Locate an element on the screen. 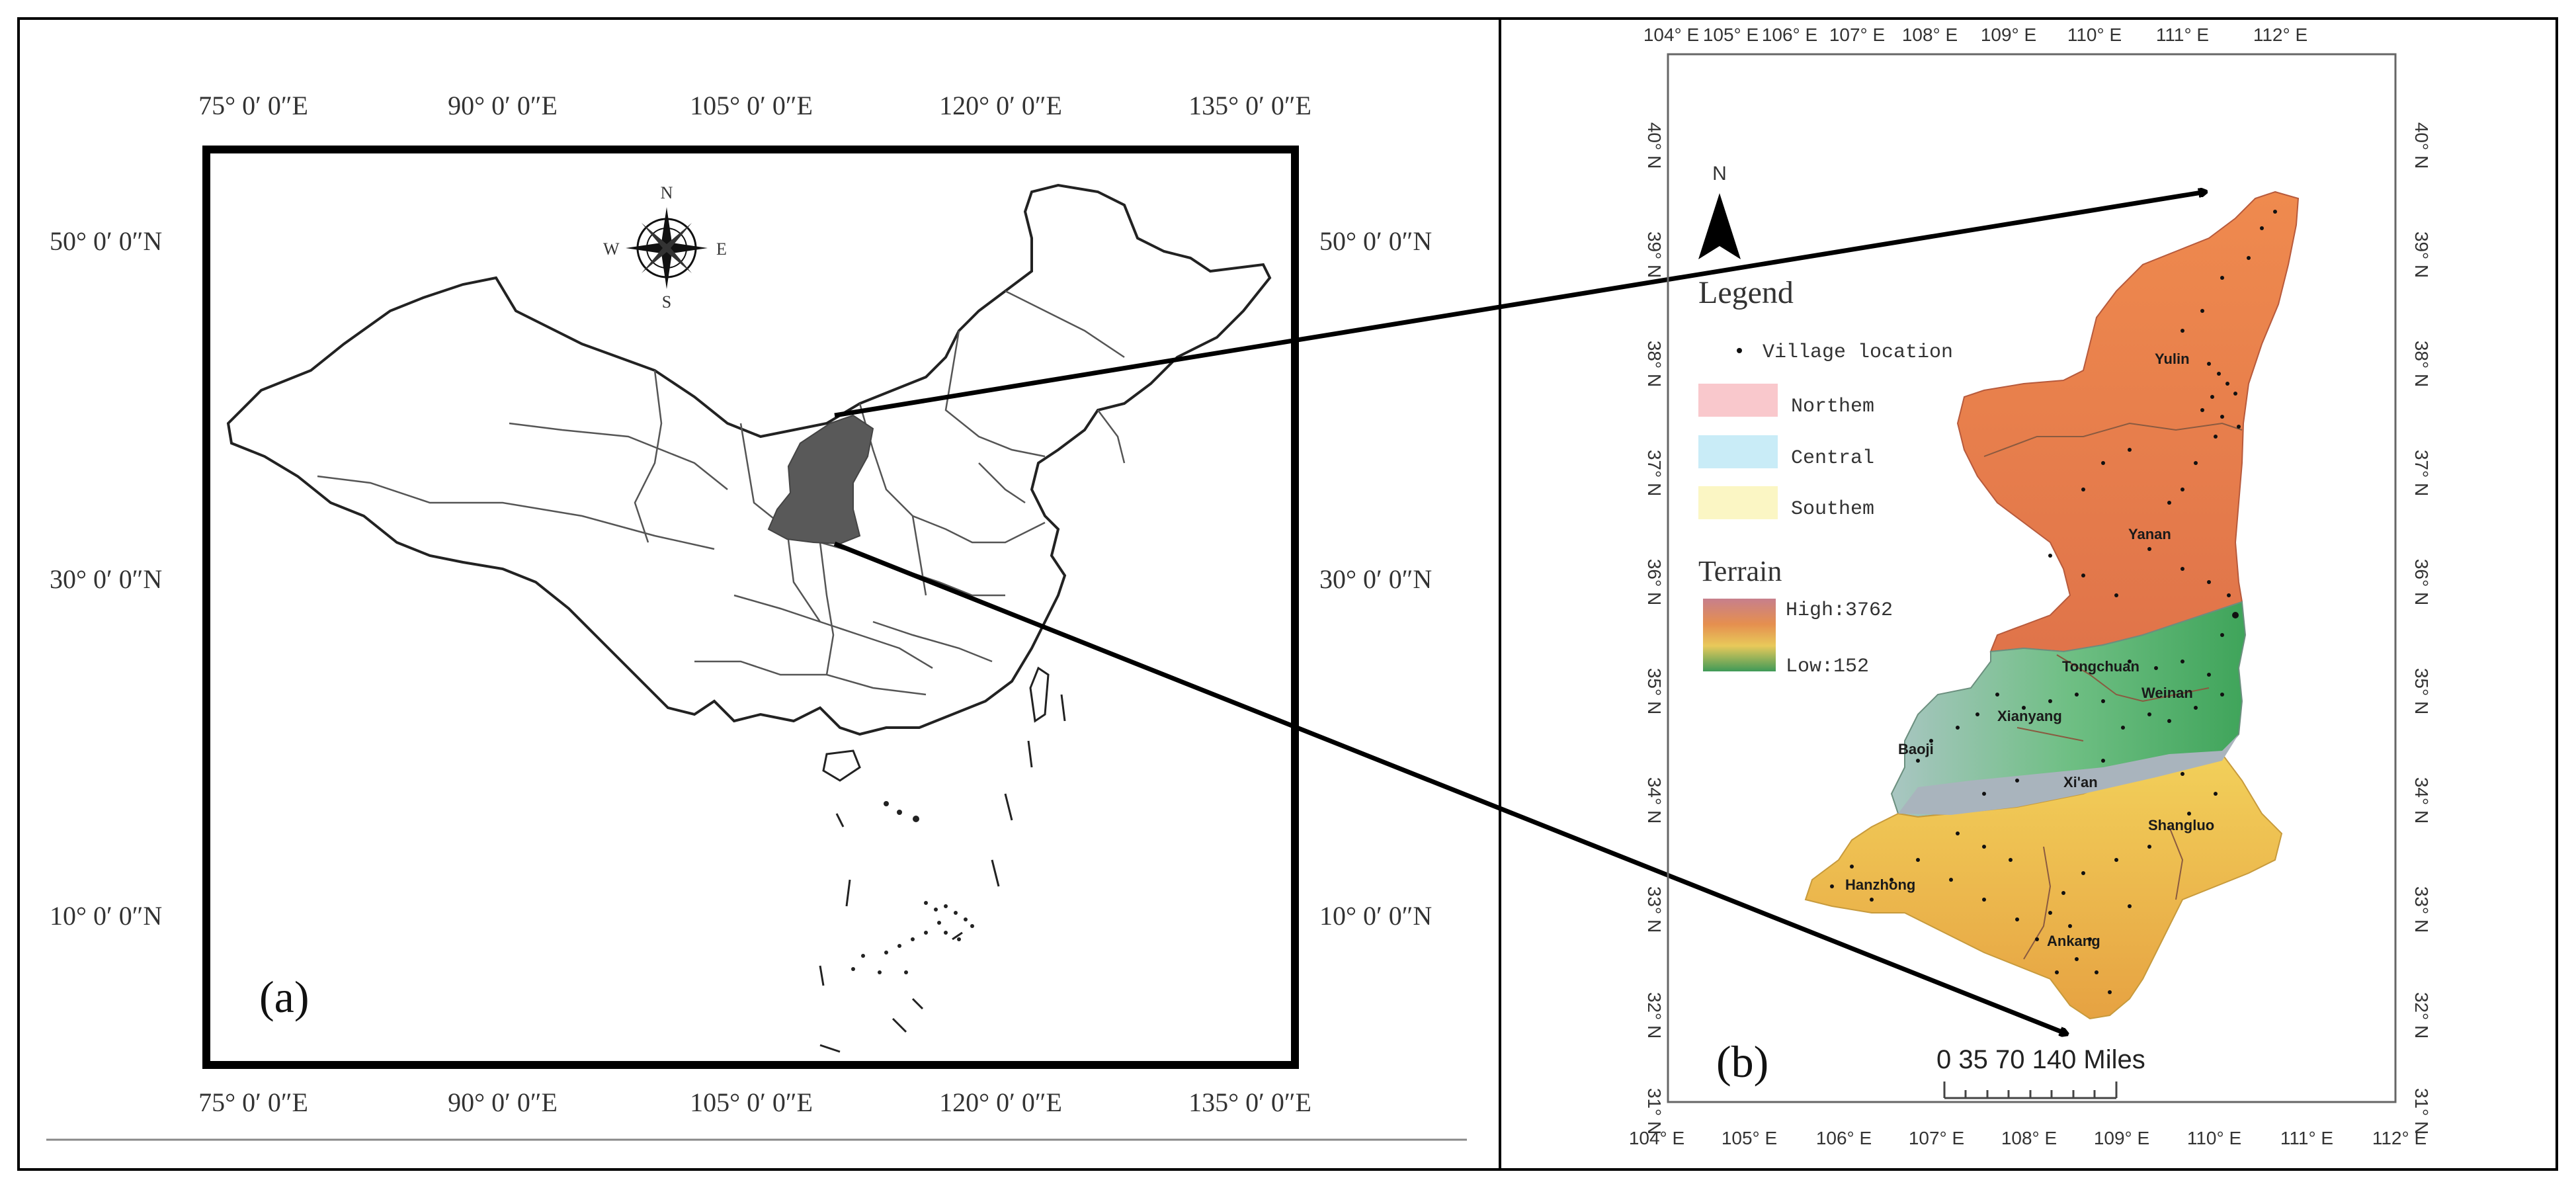 This screenshot has height=1188, width=2576. compass-e: E is located at coordinates (721, 249).